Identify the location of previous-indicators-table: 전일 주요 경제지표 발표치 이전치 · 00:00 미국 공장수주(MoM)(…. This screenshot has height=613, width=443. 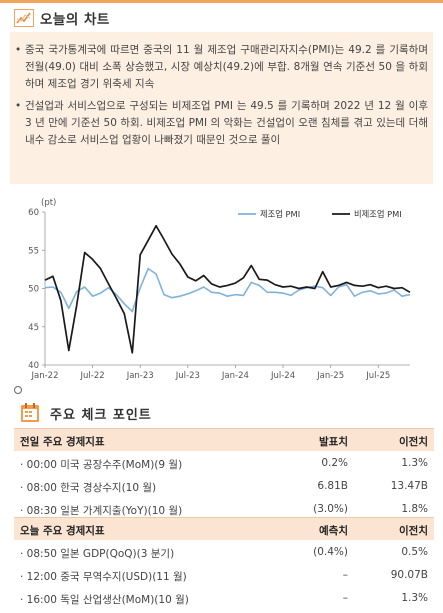
(224, 474).